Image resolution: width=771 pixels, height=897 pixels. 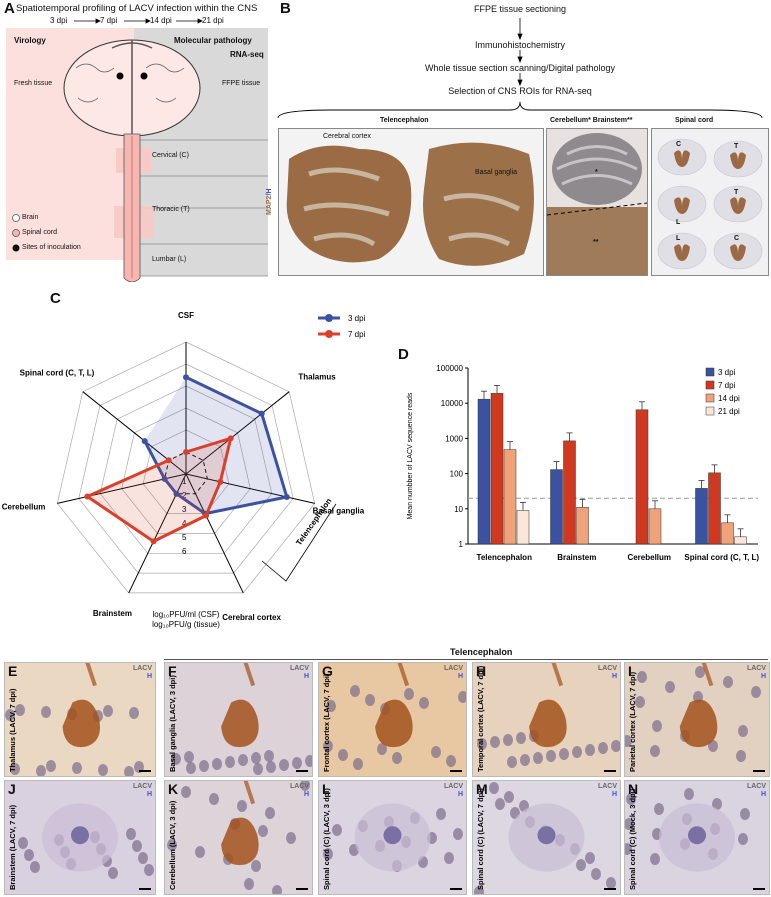 I want to click on legend-label: 3 dpi, so click(x=727, y=372).